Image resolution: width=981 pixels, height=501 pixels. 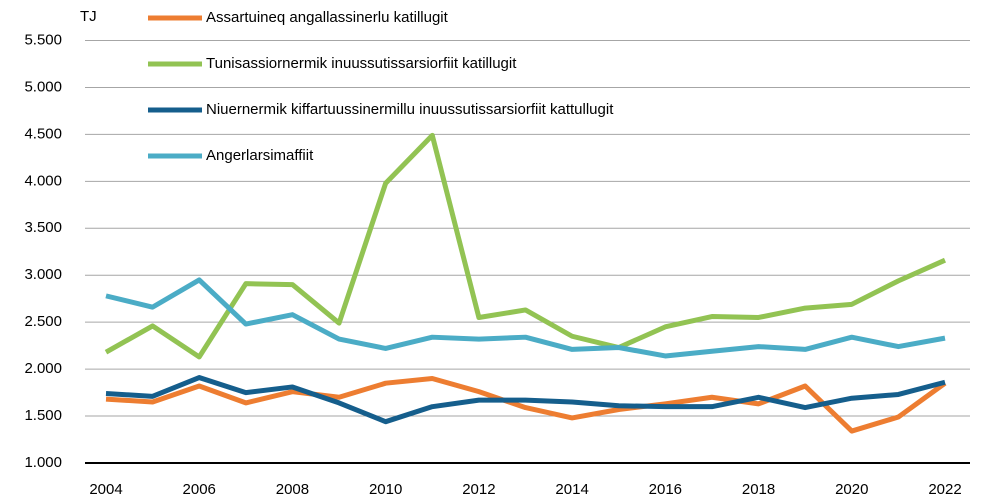 What do you see at coordinates (199, 489) in the screenshot?
I see `x-tick-label: 2006` at bounding box center [199, 489].